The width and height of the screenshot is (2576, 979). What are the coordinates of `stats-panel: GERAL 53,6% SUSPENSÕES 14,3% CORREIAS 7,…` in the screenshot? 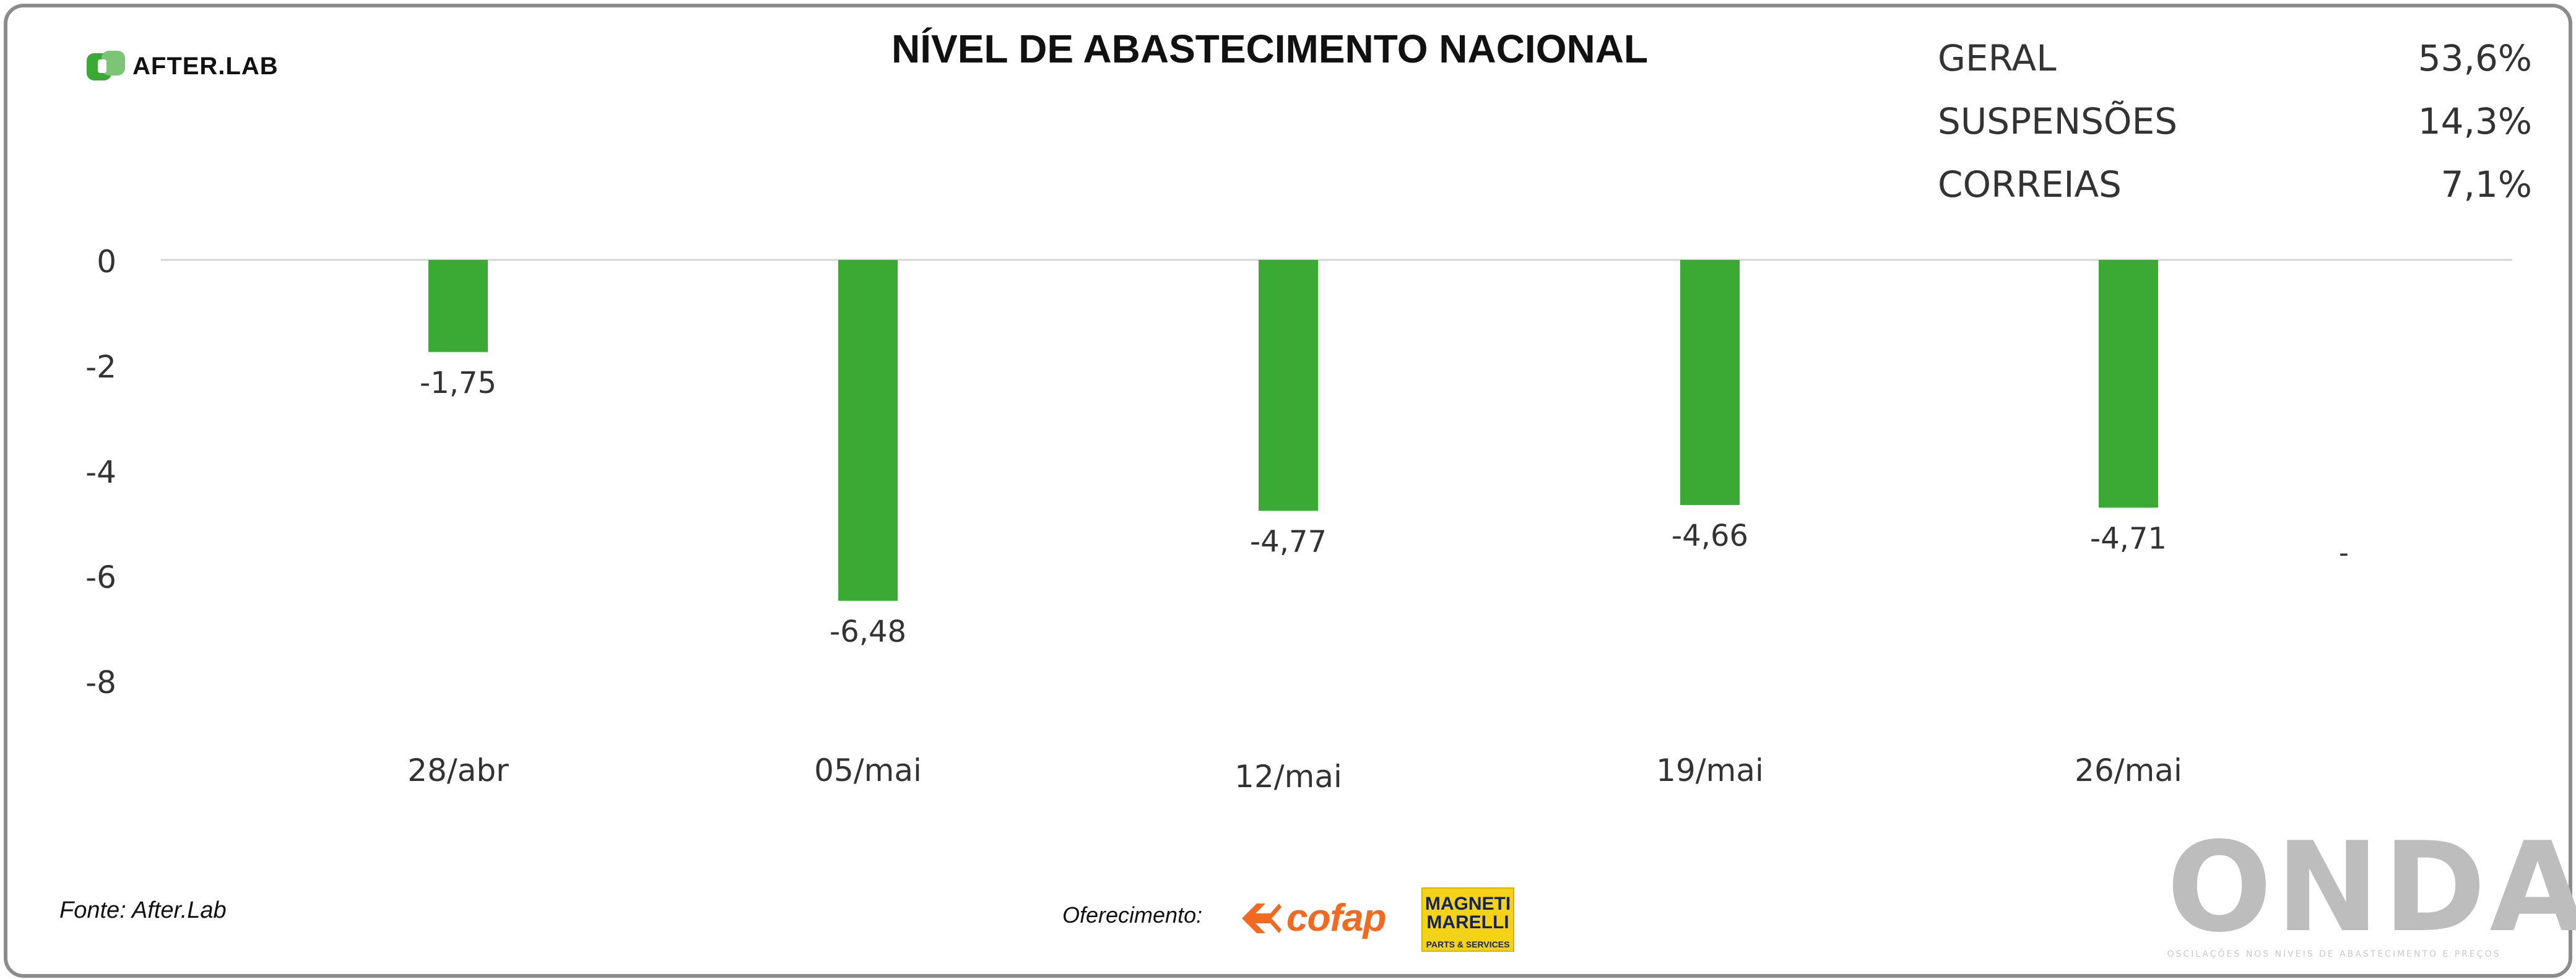 It's located at (2235, 131).